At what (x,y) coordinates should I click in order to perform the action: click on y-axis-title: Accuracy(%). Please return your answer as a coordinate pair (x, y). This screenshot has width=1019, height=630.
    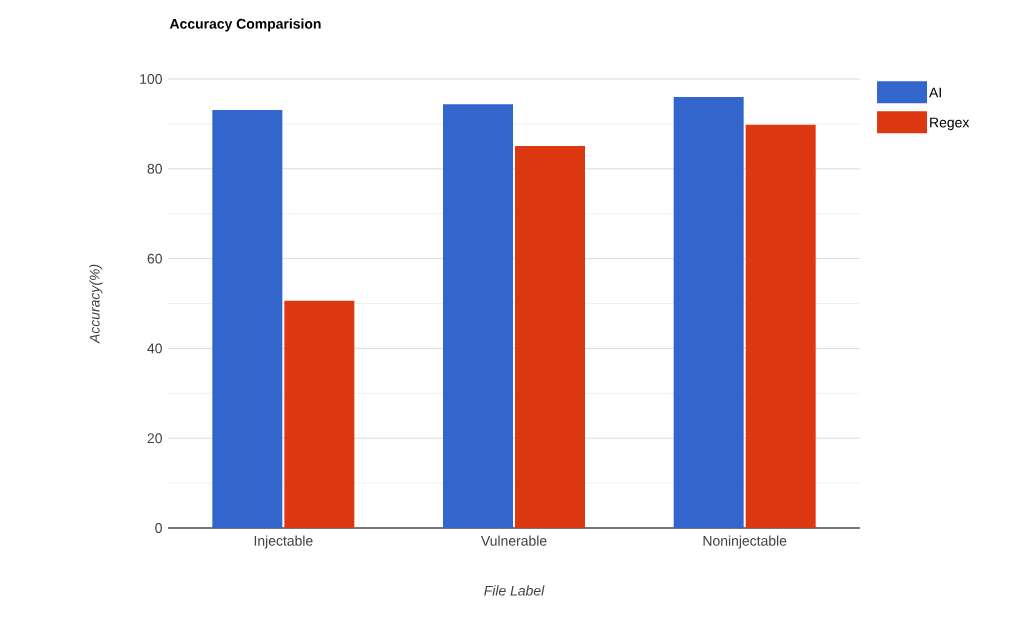
    Looking at the image, I should click on (96, 304).